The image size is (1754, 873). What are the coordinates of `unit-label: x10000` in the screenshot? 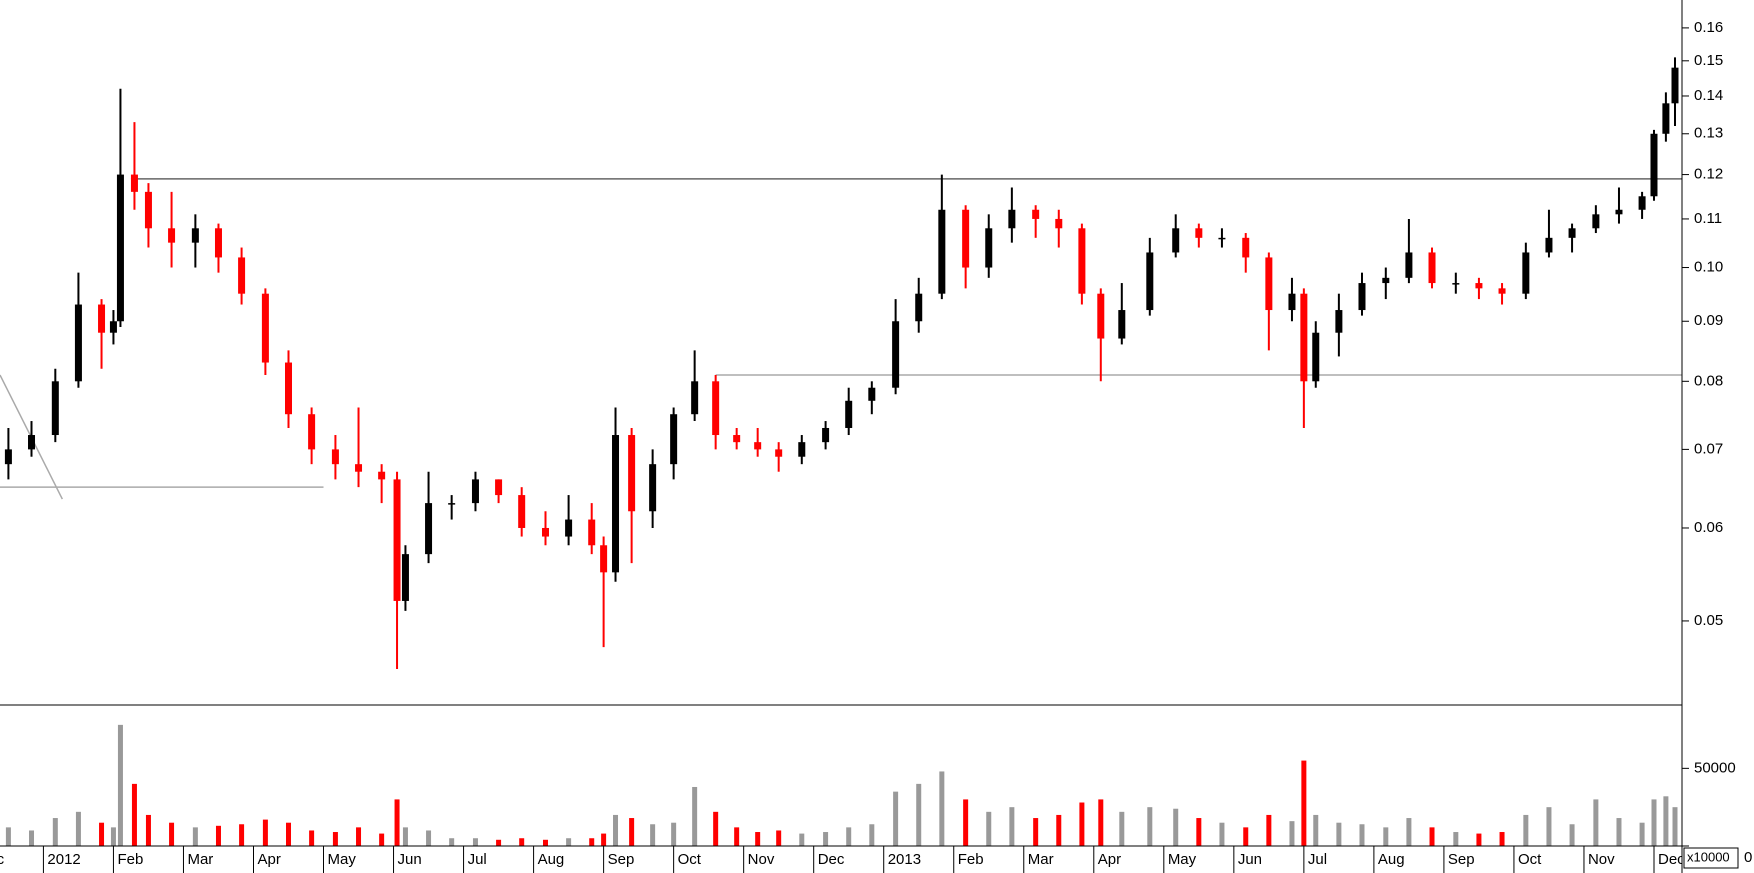 It's located at (1708, 856).